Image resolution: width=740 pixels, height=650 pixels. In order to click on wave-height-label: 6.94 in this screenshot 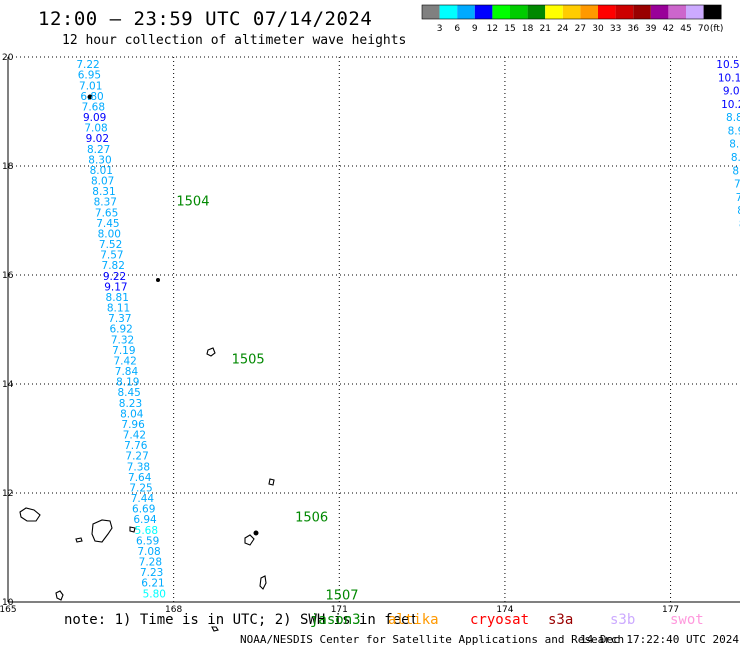, I will do `click(145, 520)`.